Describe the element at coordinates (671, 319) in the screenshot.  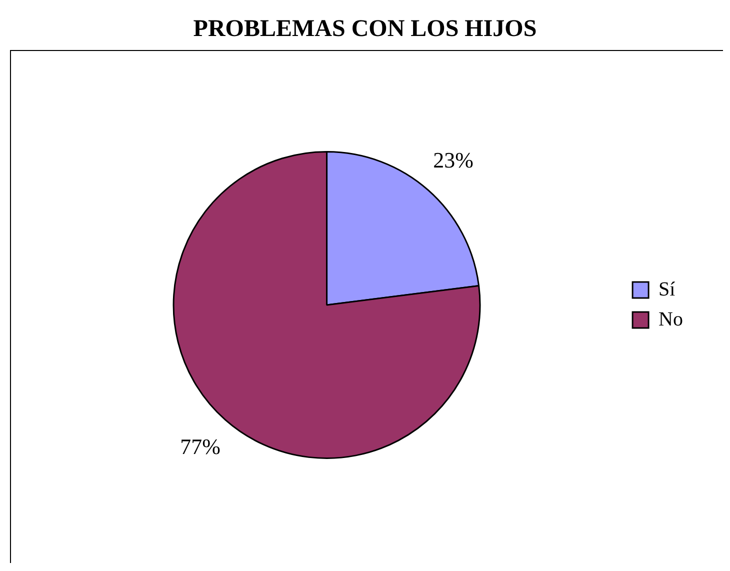
I see `legend-label: No` at that location.